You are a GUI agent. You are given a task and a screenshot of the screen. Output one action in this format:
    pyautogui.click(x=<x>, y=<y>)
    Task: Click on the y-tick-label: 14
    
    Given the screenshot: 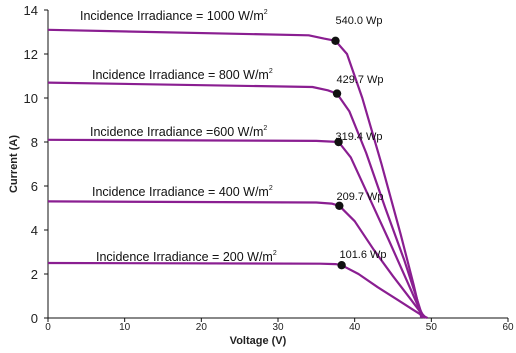 What is the action you would take?
    pyautogui.click(x=31, y=10)
    